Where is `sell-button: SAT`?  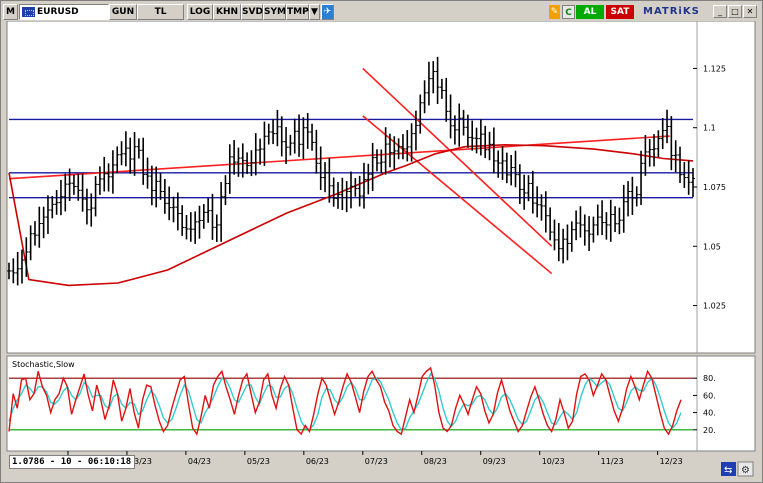
sell-button: SAT is located at coordinates (620, 12).